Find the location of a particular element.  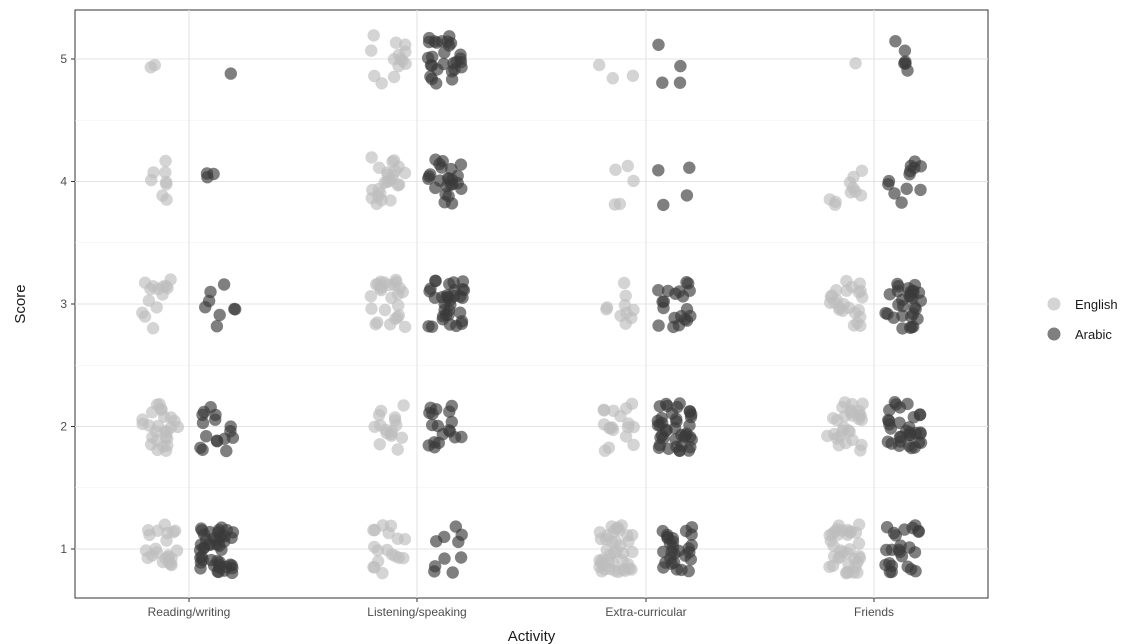

x-tick-label: Friends is located at coordinates (874, 612).